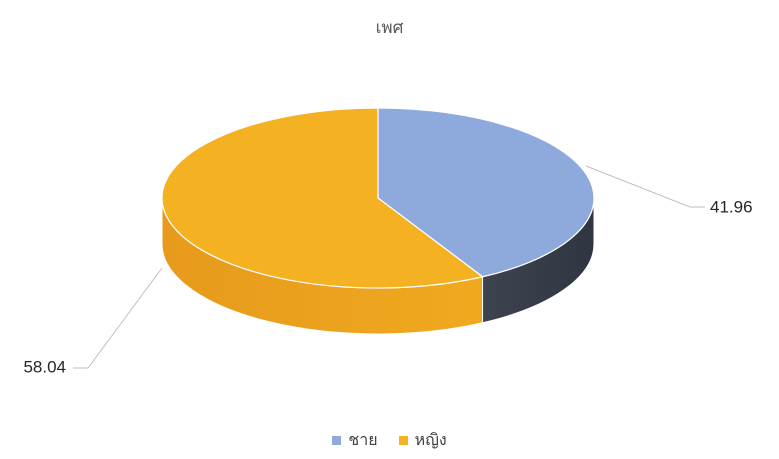 The image size is (779, 459). I want to click on legend-label-male: ชาย, so click(363, 439).